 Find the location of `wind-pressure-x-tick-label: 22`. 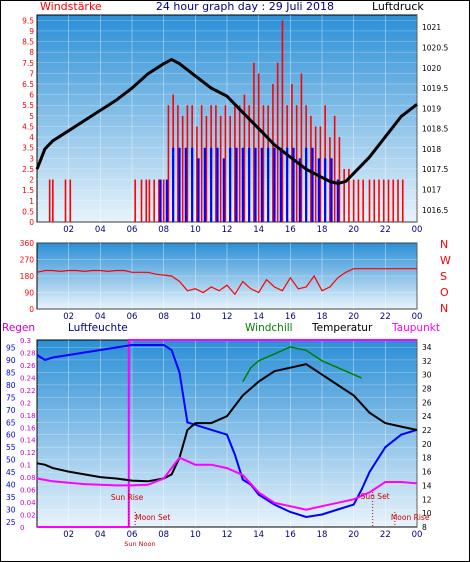

wind-pressure-x-tick-label: 22 is located at coordinates (385, 230).